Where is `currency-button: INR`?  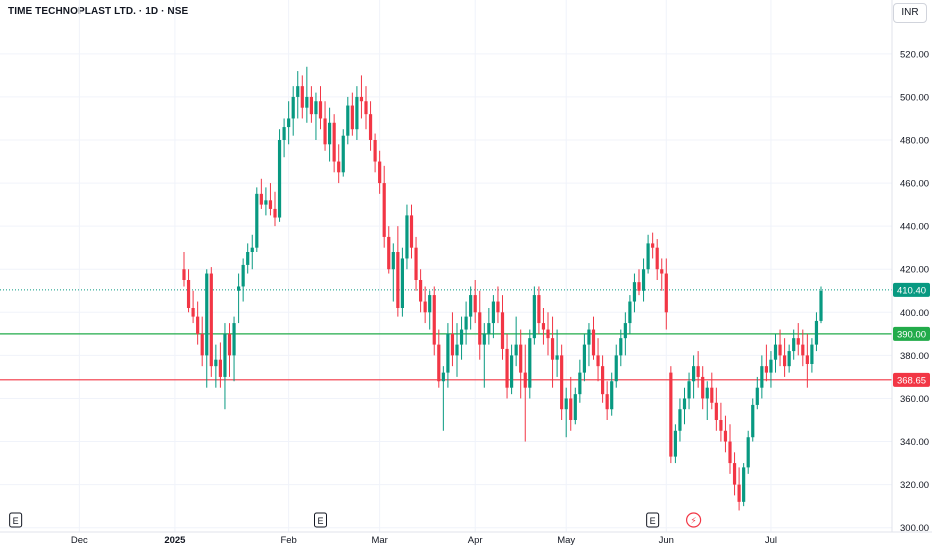 currency-button: INR is located at coordinates (910, 13).